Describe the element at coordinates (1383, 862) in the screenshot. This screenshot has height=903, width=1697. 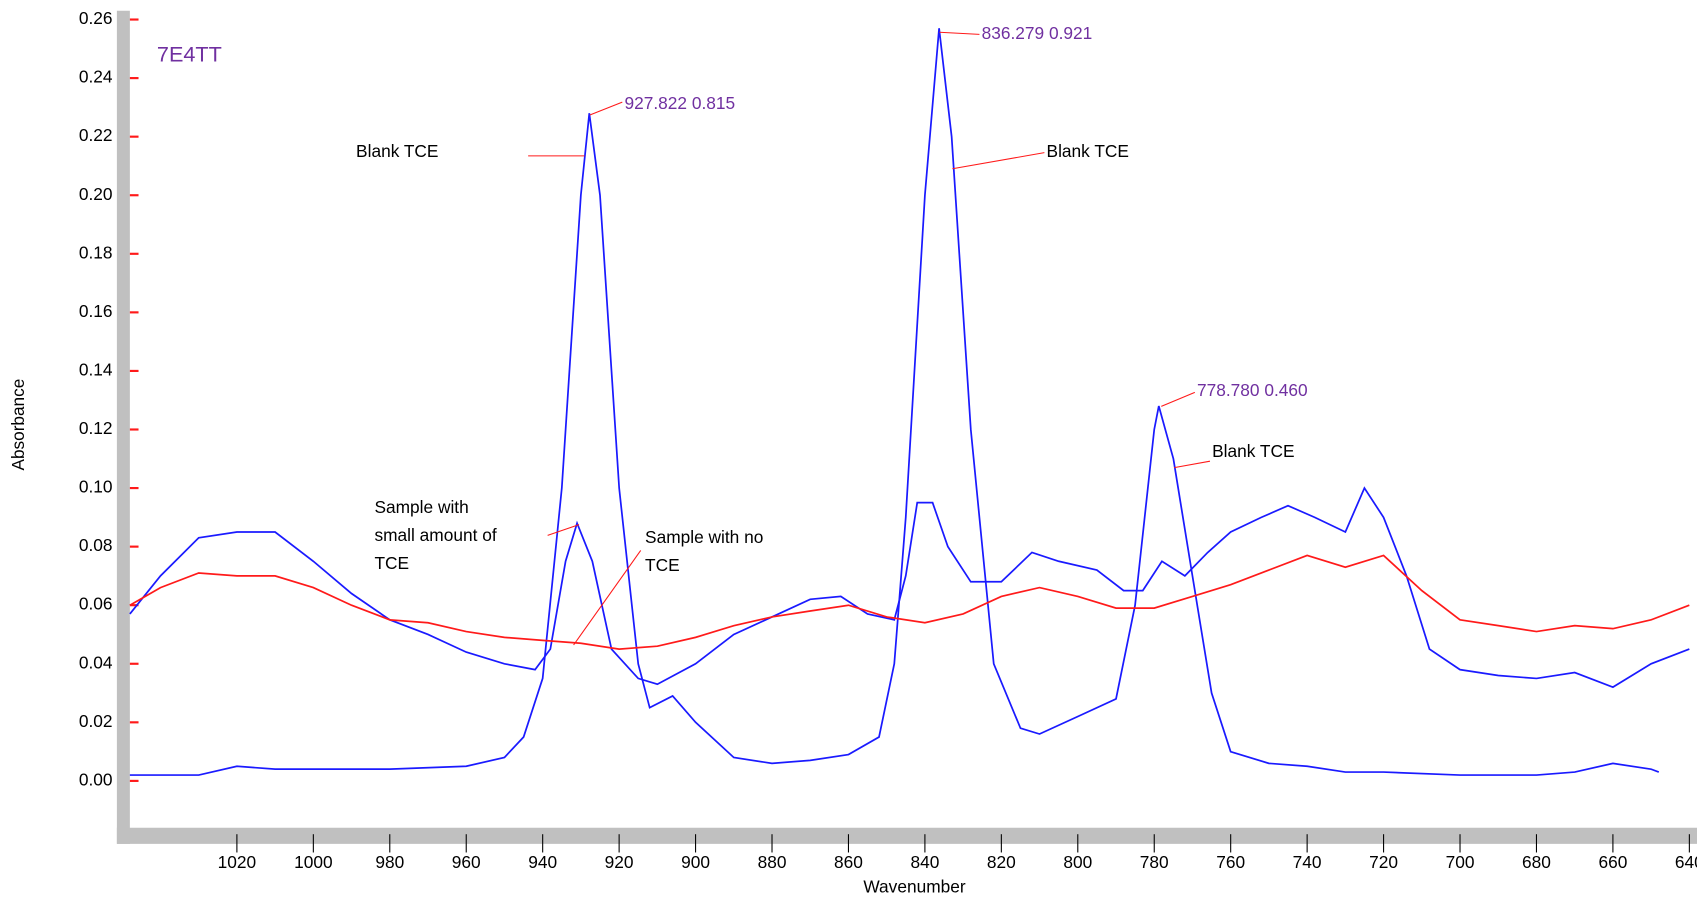
I see `x-tick-label: 720` at that location.